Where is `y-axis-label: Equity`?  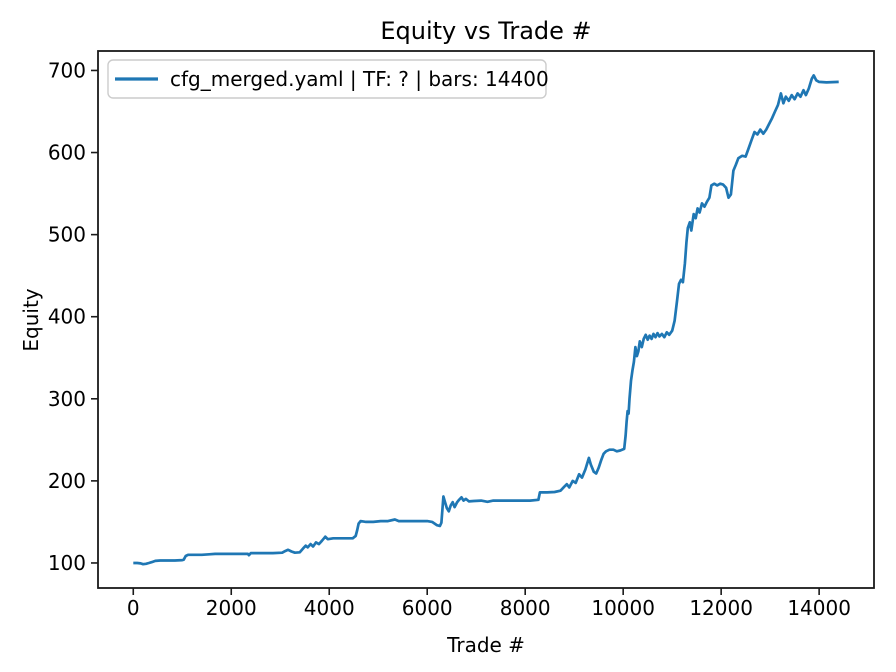
y-axis-label: Equity is located at coordinates (31, 319).